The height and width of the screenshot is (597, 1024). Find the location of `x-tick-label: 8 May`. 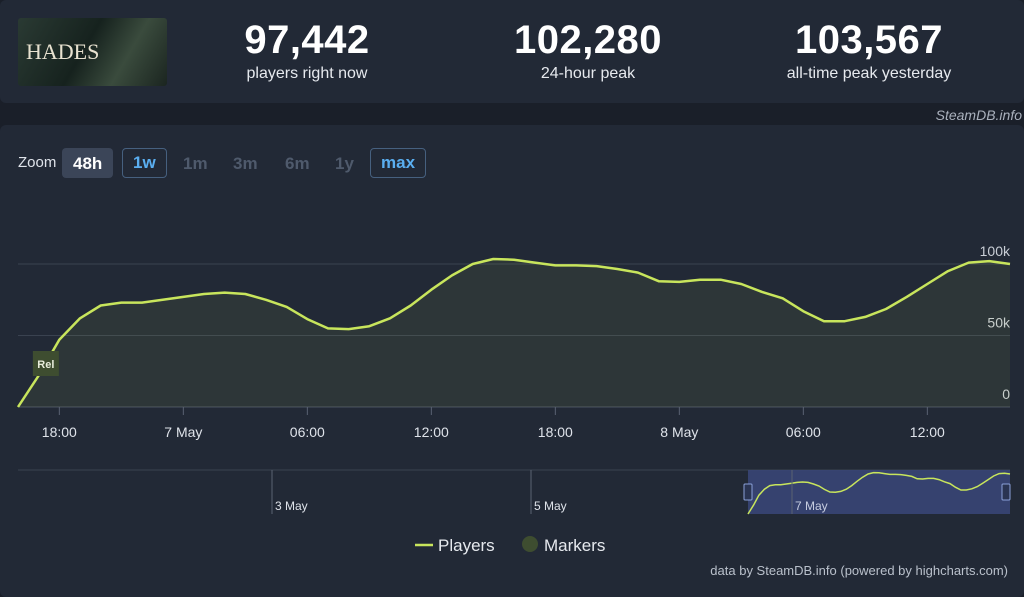

x-tick-label: 8 May is located at coordinates (679, 432).